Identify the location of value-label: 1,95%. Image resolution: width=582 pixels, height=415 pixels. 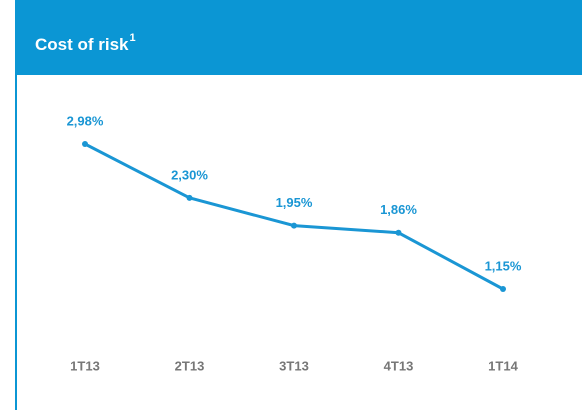
(294, 202).